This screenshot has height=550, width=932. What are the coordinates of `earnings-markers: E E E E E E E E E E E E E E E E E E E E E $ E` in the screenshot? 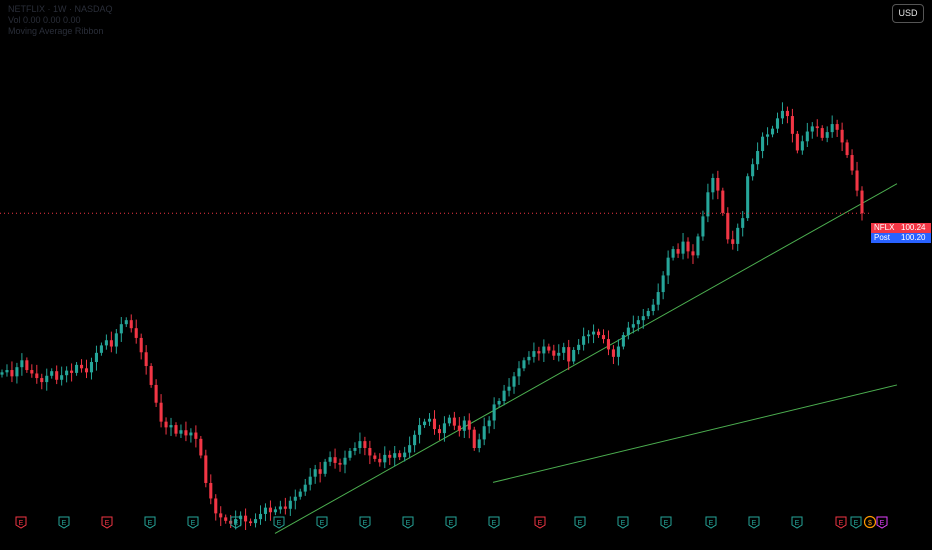 It's located at (451, 522).